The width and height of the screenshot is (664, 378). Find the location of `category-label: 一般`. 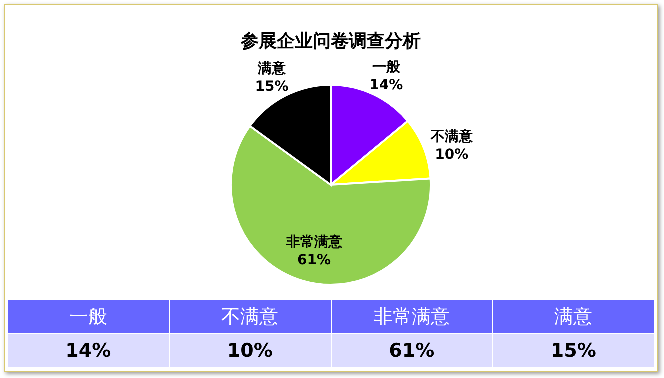

category-label: 一般 is located at coordinates (88, 317).